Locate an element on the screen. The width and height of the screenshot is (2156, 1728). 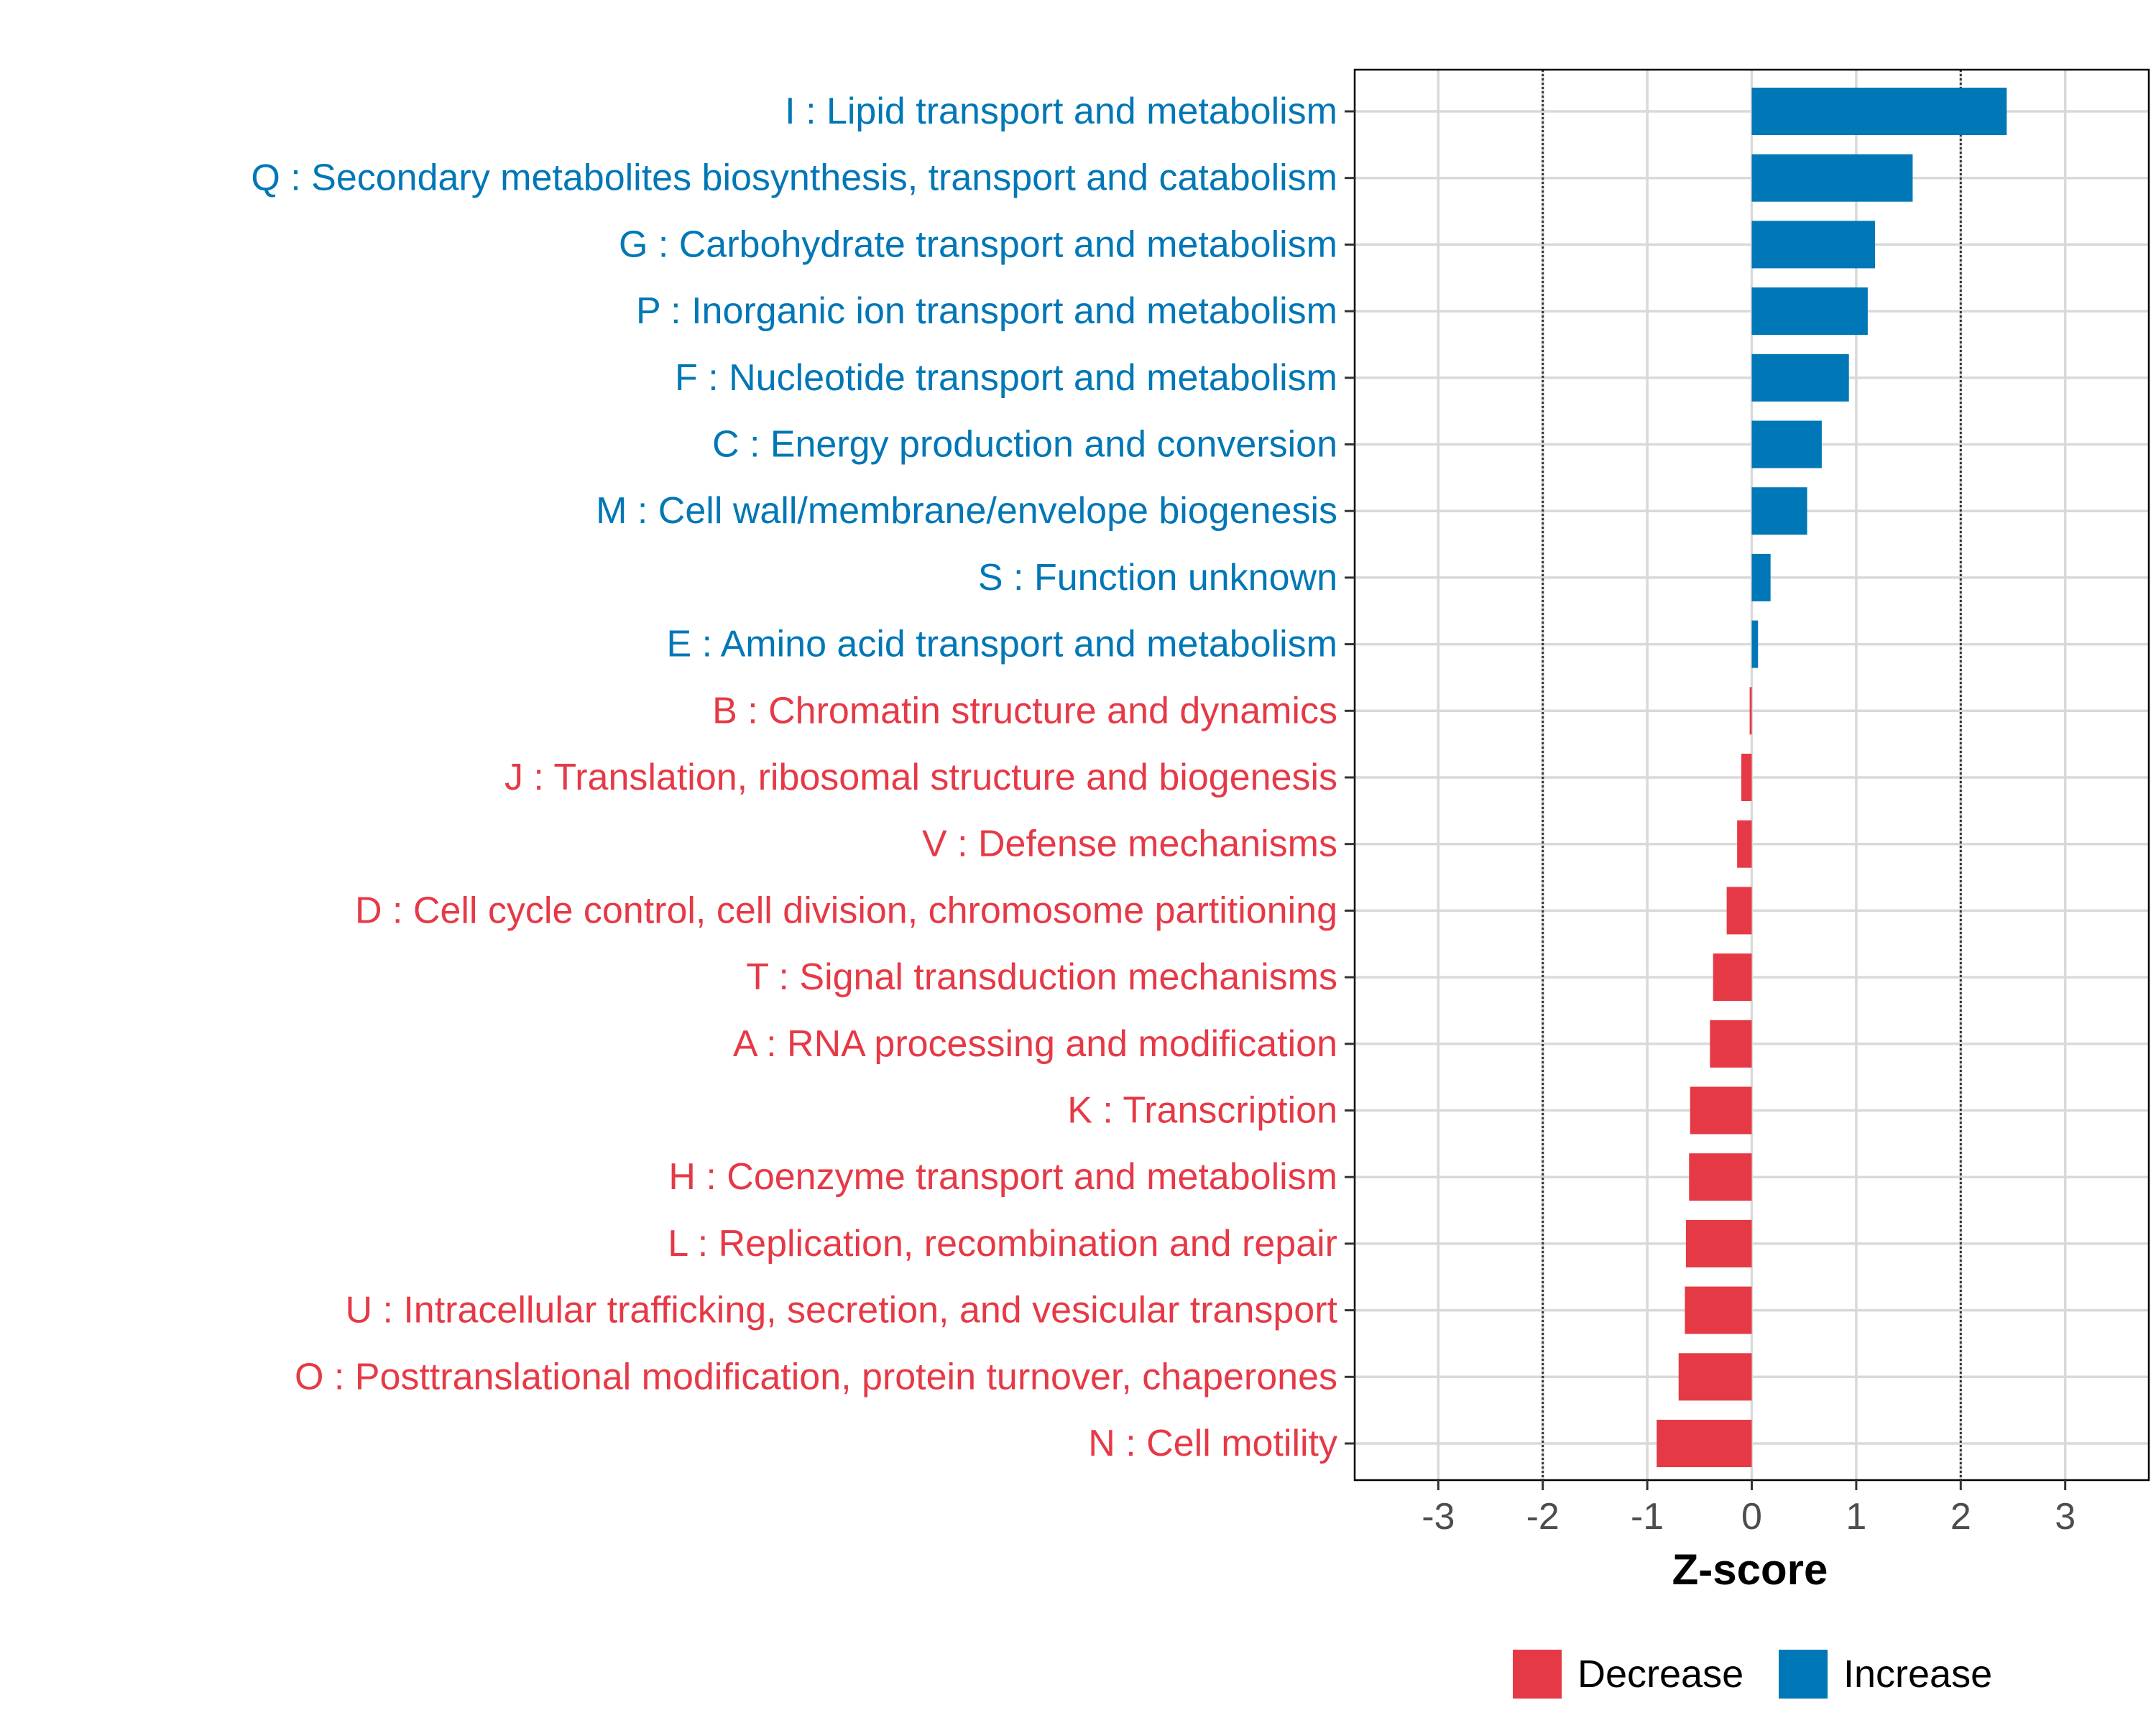
legend: Decrease Increase is located at coordinates (1752, 1675).